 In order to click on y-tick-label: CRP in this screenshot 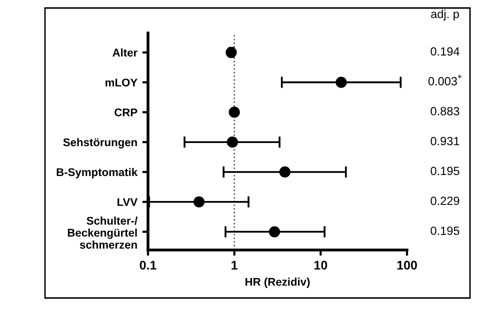, I will do `click(126, 112)`.